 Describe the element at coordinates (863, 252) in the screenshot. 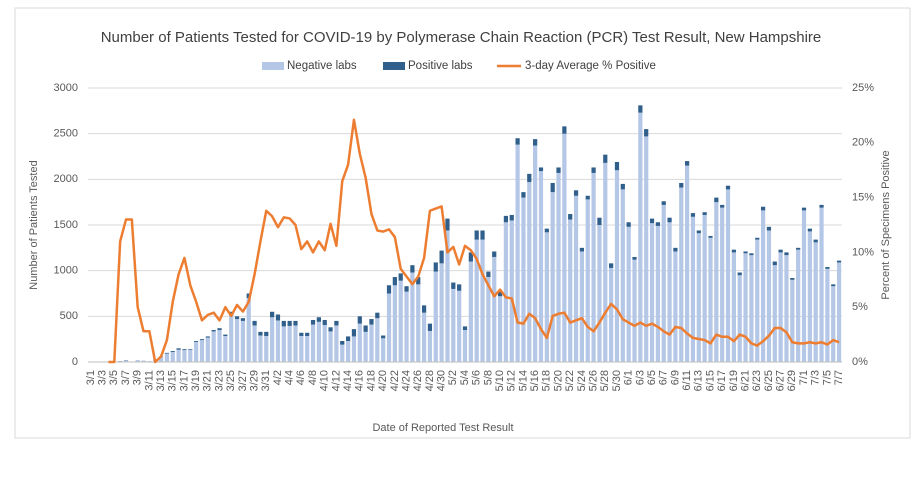

I see `y2-tick-label: 10%` at that location.